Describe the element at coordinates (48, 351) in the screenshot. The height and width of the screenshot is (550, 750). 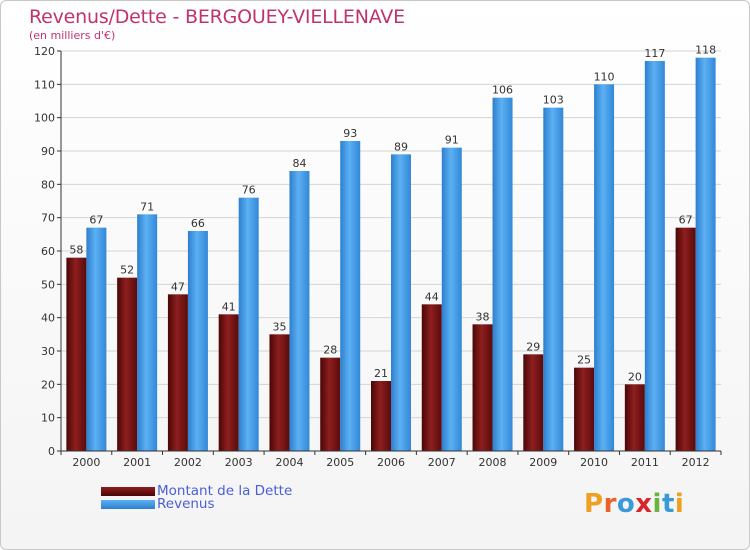
I see `y-tick-label: 30` at that location.